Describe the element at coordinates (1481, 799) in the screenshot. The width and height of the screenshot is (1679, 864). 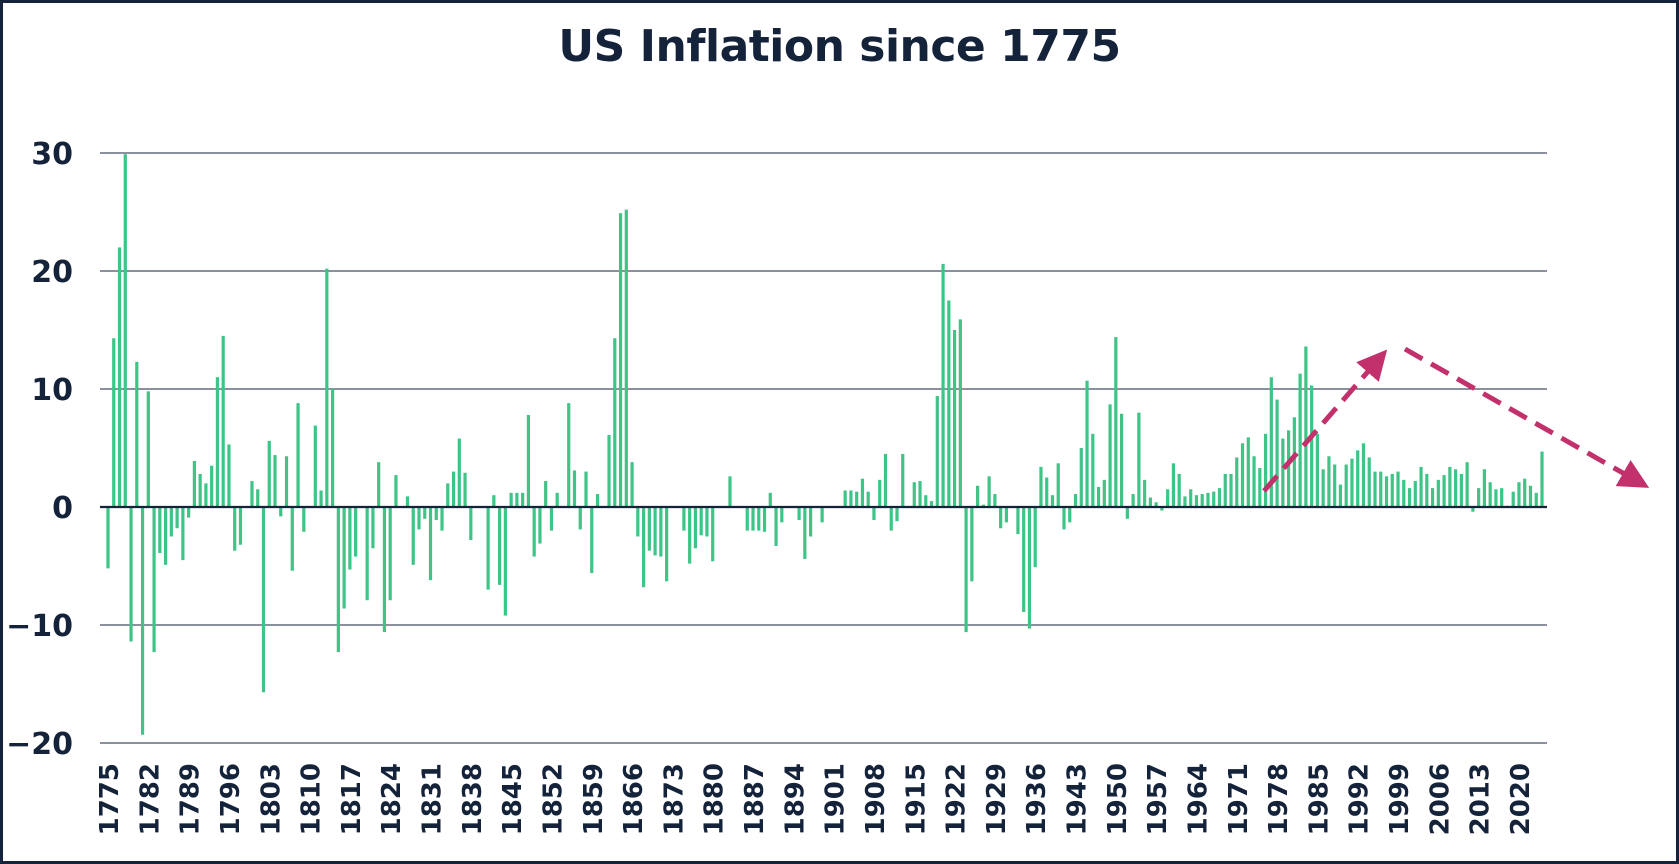
I see `x-tick-label: 2013` at that location.